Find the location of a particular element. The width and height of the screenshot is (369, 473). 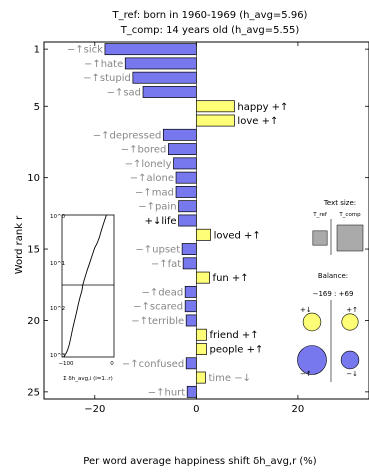

chart-title-line1: T_ref: born in 1960-1969 (h_avg=5.96) is located at coordinates (210, 15).